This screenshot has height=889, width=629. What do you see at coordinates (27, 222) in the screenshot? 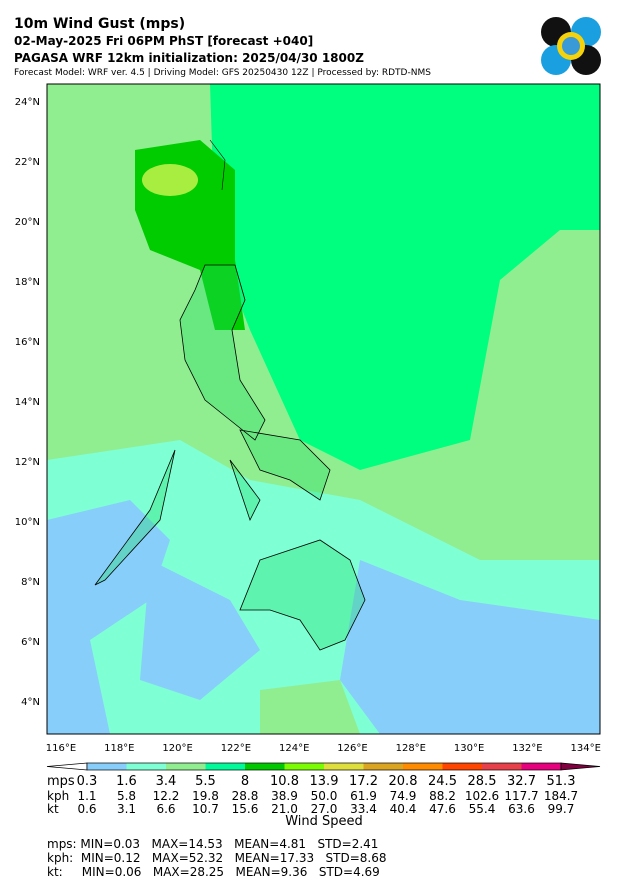
I see `lat-label: 20°N` at bounding box center [27, 222].